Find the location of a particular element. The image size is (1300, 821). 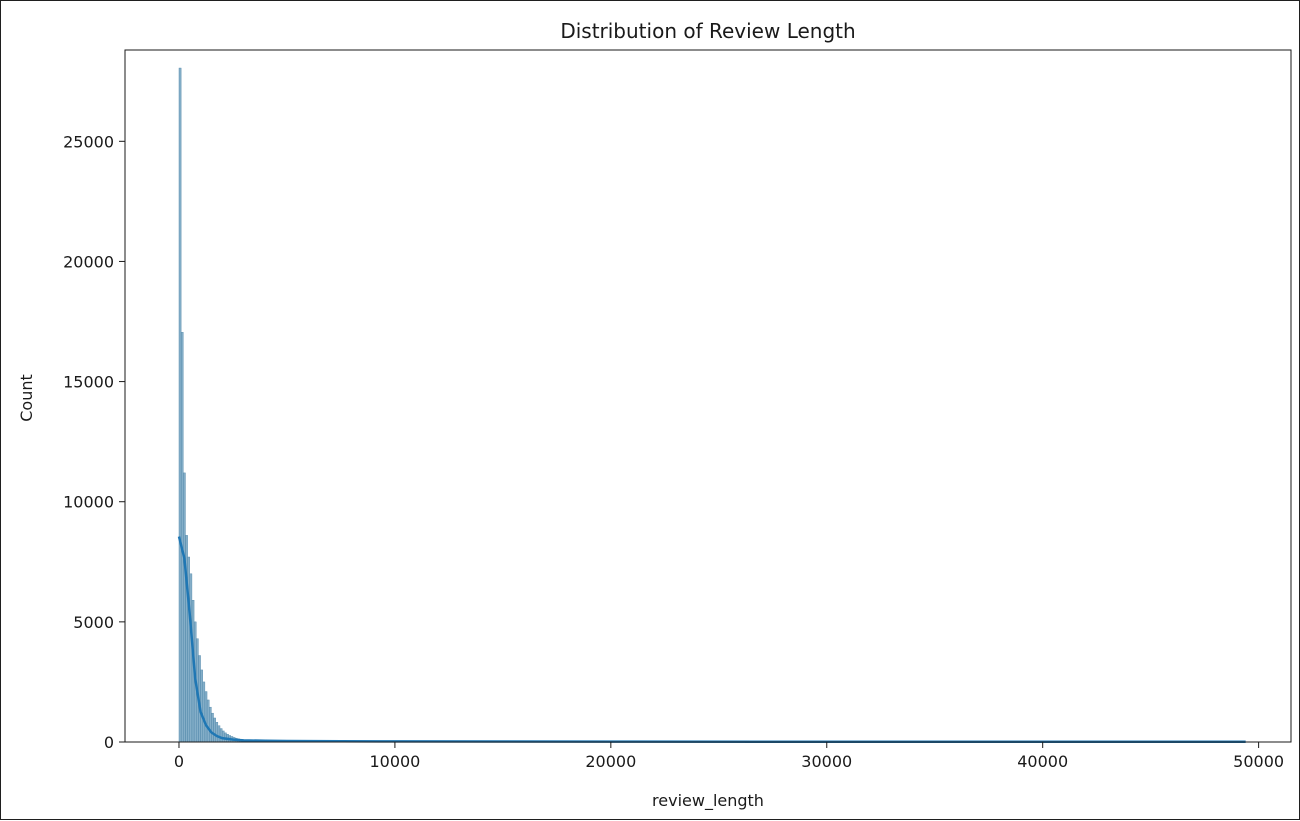

x-axis-ticks: 0 10000 20000 30000 40000 50000 is located at coordinates (729, 756).